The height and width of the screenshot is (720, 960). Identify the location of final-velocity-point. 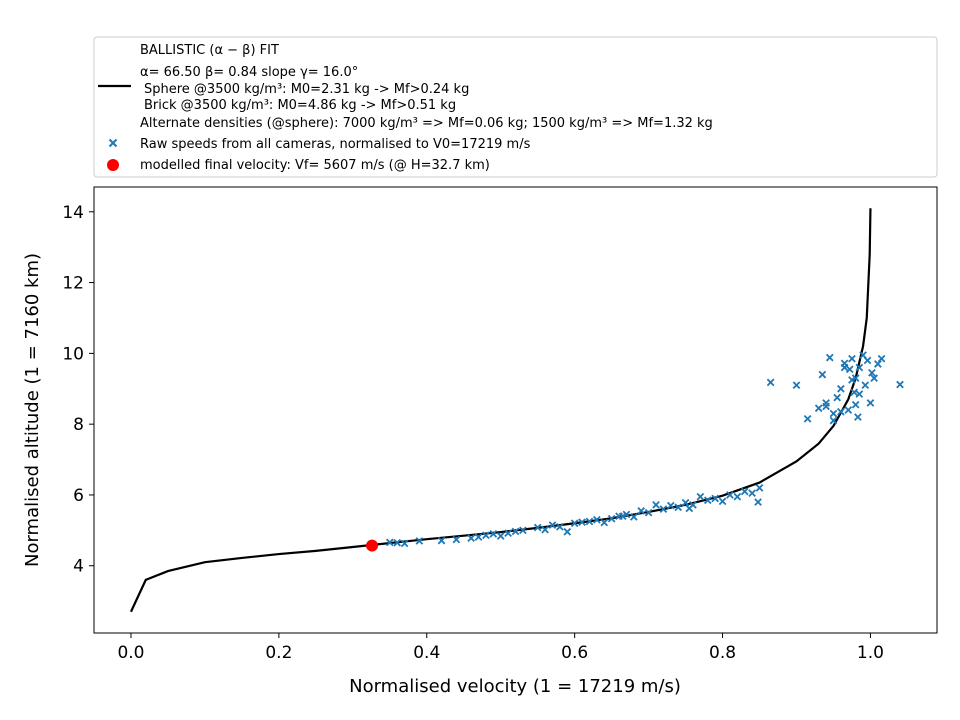
(372, 545).